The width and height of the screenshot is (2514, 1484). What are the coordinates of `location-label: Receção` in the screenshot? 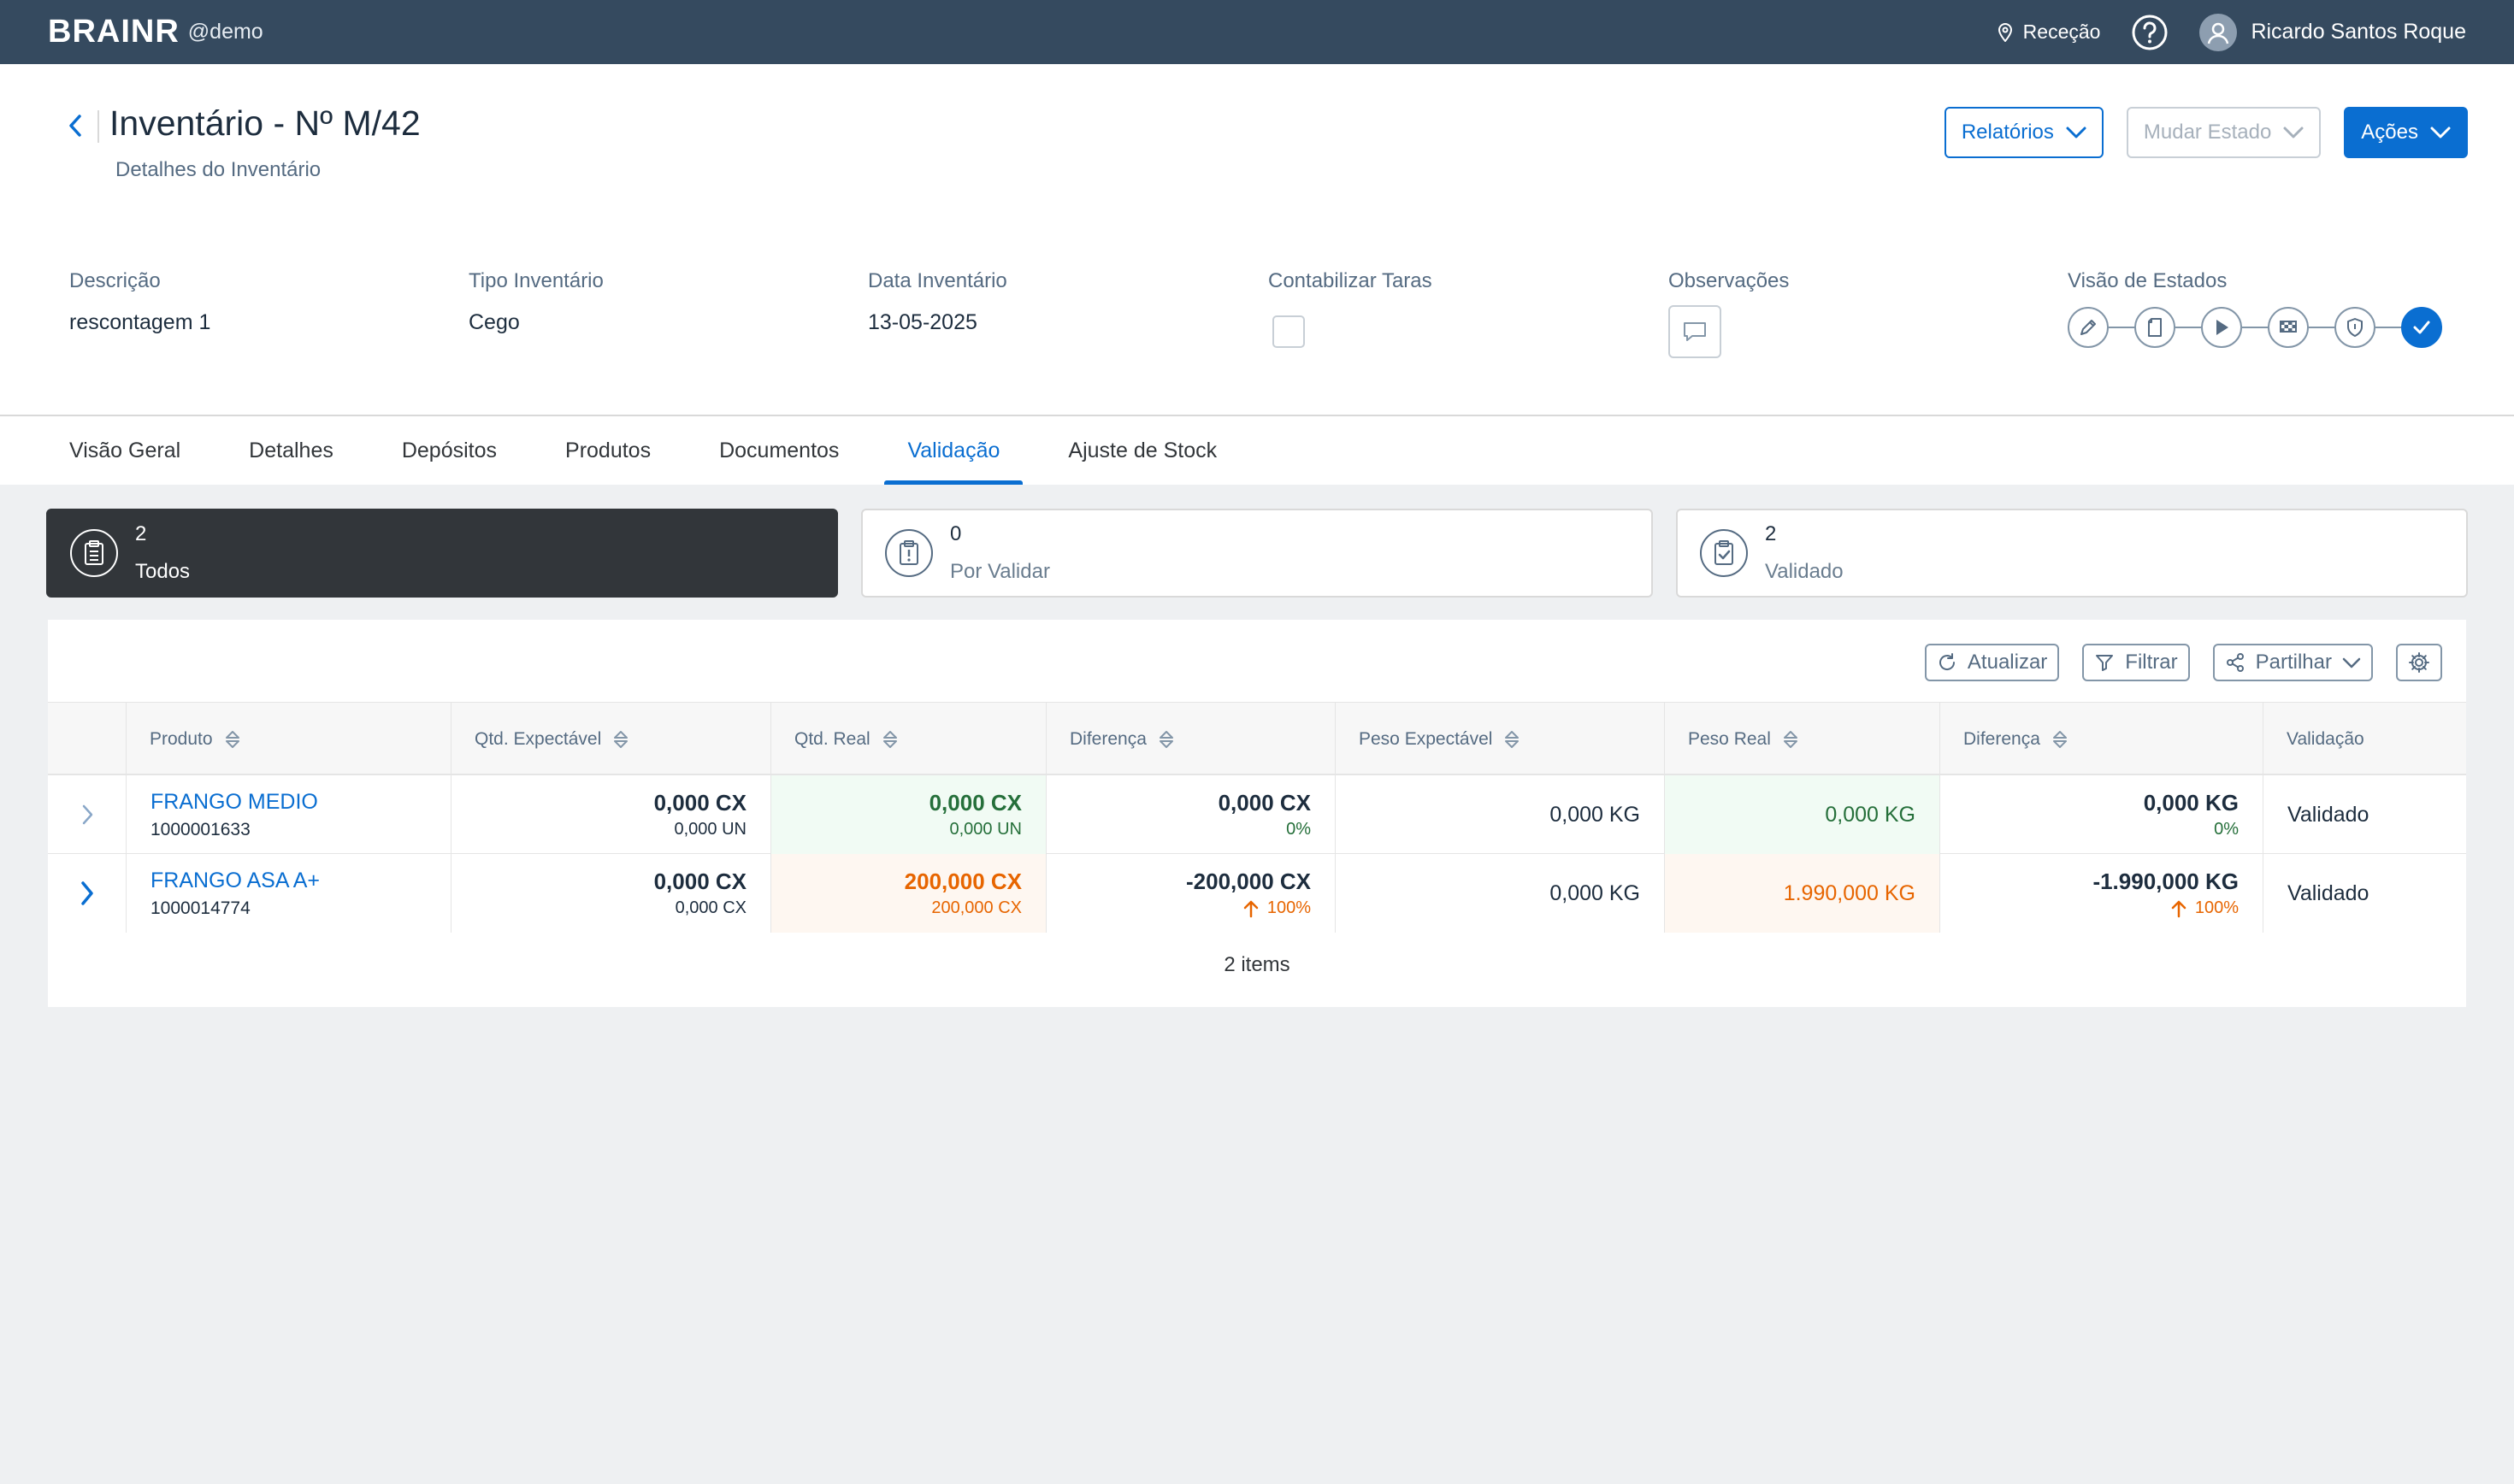 It's located at (2061, 32).